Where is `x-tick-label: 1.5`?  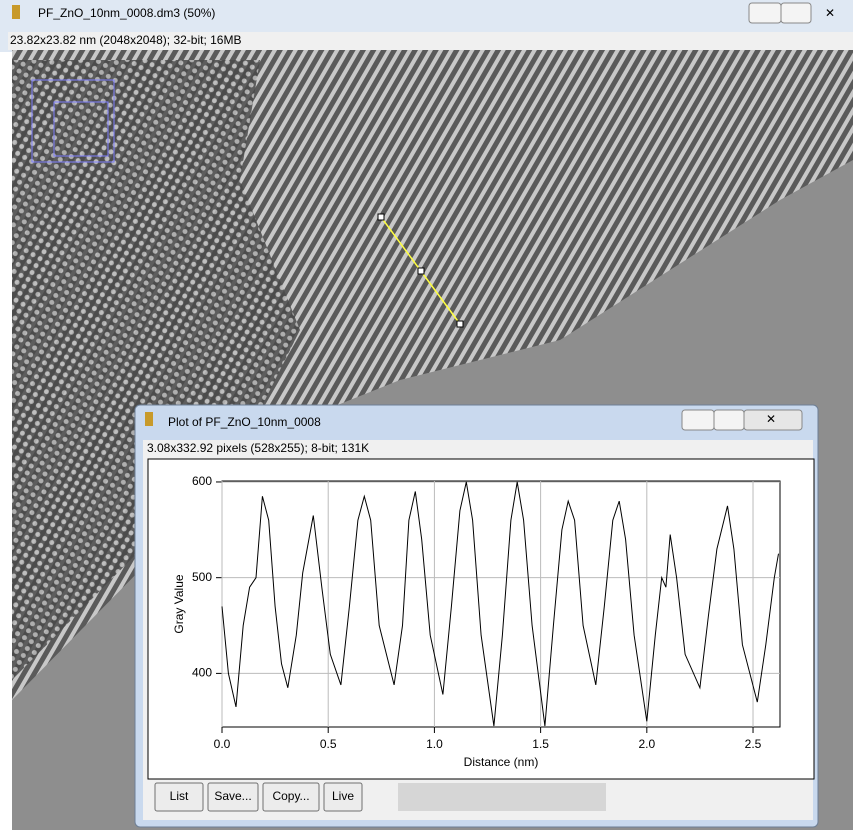
x-tick-label: 1.5 is located at coordinates (540, 744).